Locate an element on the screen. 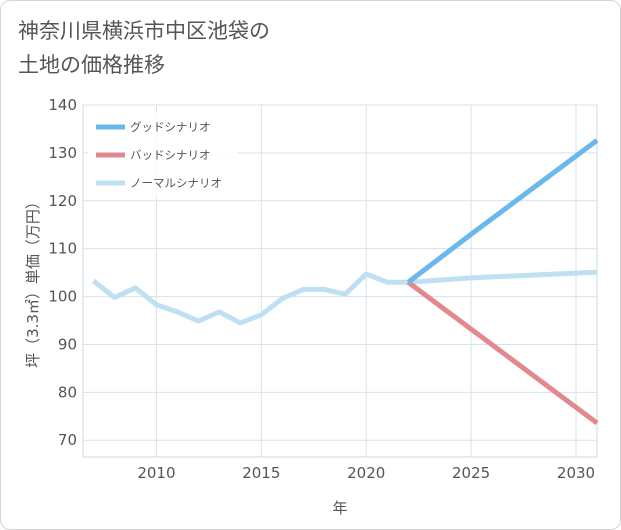  y-tick-label: 100 is located at coordinates (62, 297).